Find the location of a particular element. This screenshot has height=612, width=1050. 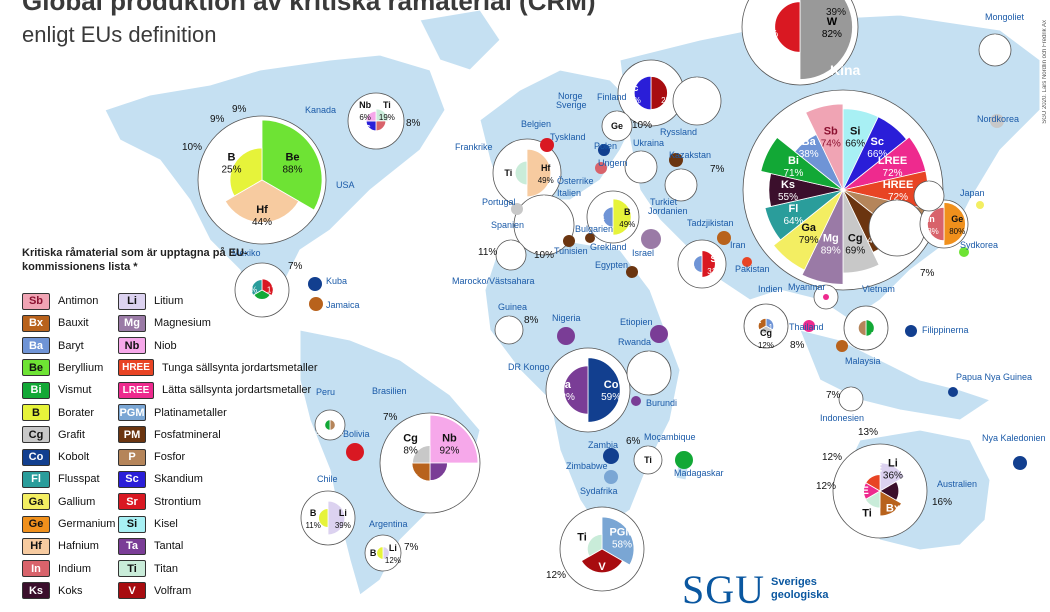

country-pie-chart: Sr 31% Ba is located at coordinates (702, 264).